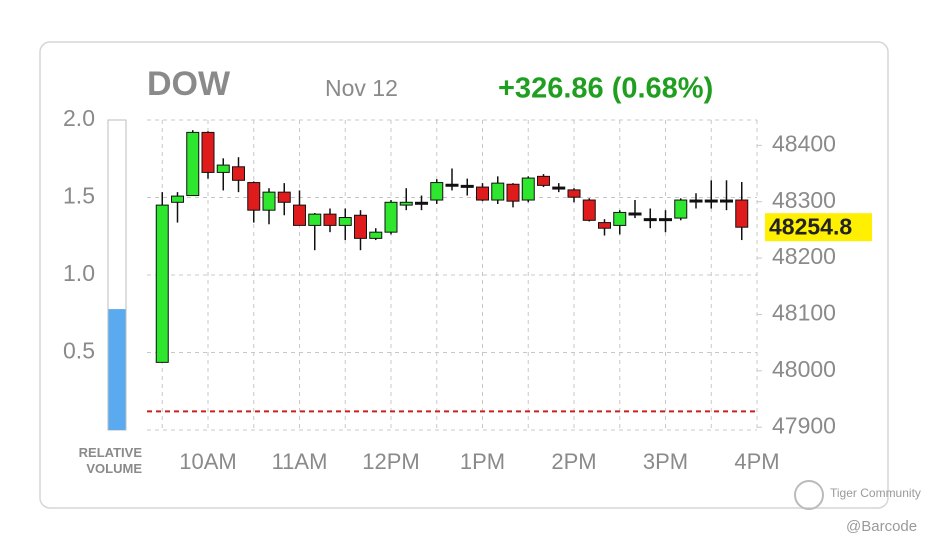 The width and height of the screenshot is (945, 548). Describe the element at coordinates (605, 89) in the screenshot. I see `change: +326.86 (0.68%)` at that location.